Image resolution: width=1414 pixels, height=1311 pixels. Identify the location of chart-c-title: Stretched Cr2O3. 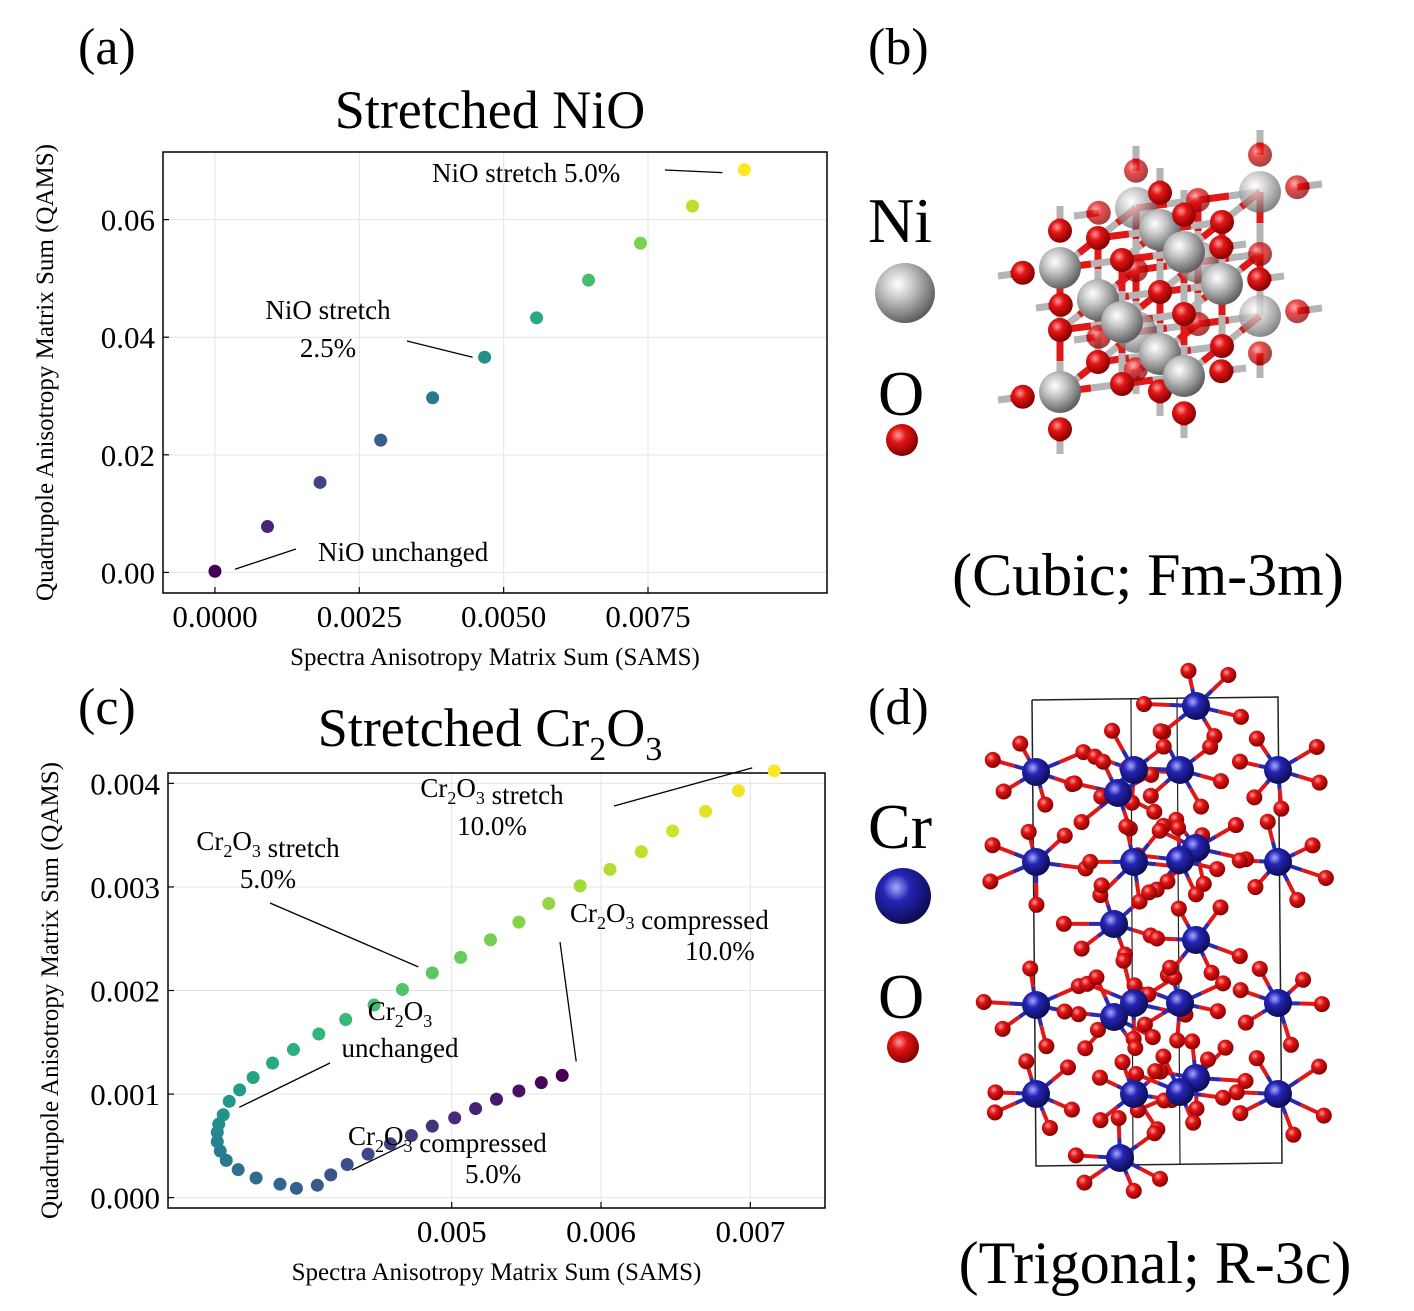
(490, 733).